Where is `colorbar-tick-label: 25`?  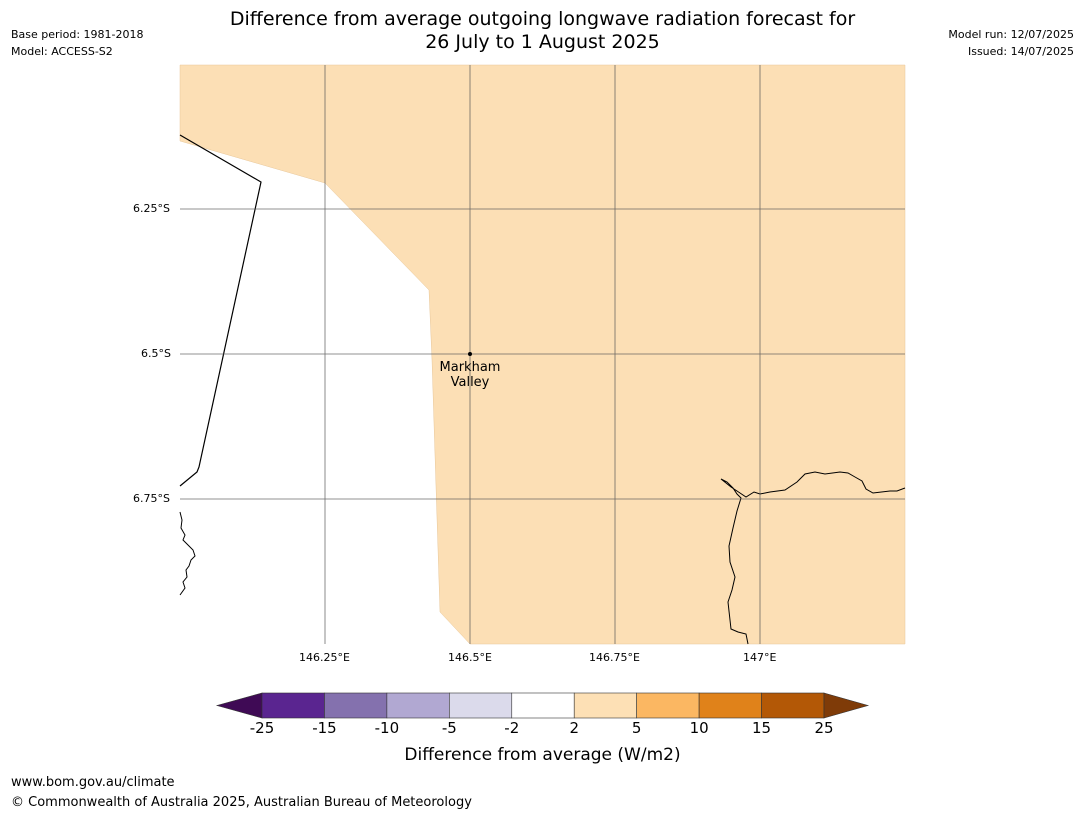
colorbar-tick-label: 25 is located at coordinates (824, 728).